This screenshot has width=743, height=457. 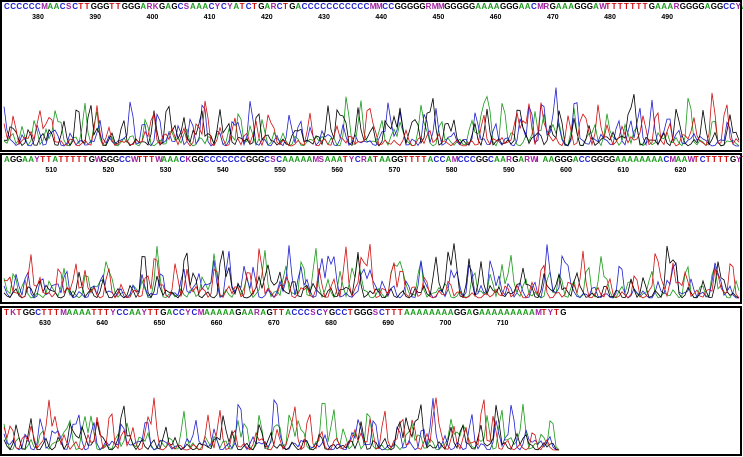 What do you see at coordinates (274, 323) in the screenshot?
I see `position-label: 670` at bounding box center [274, 323].